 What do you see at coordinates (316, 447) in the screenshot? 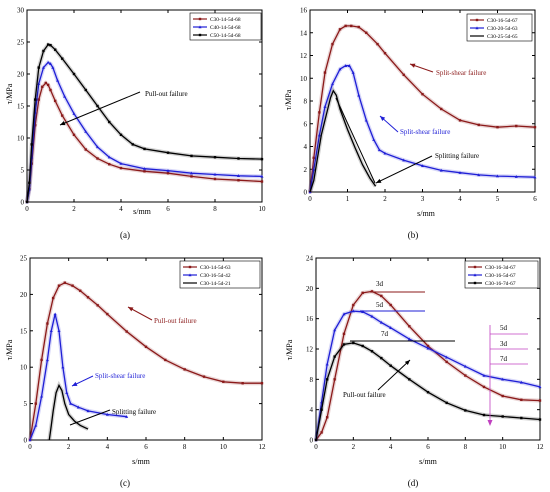
I see `x-tick-label: 0` at bounding box center [316, 447].